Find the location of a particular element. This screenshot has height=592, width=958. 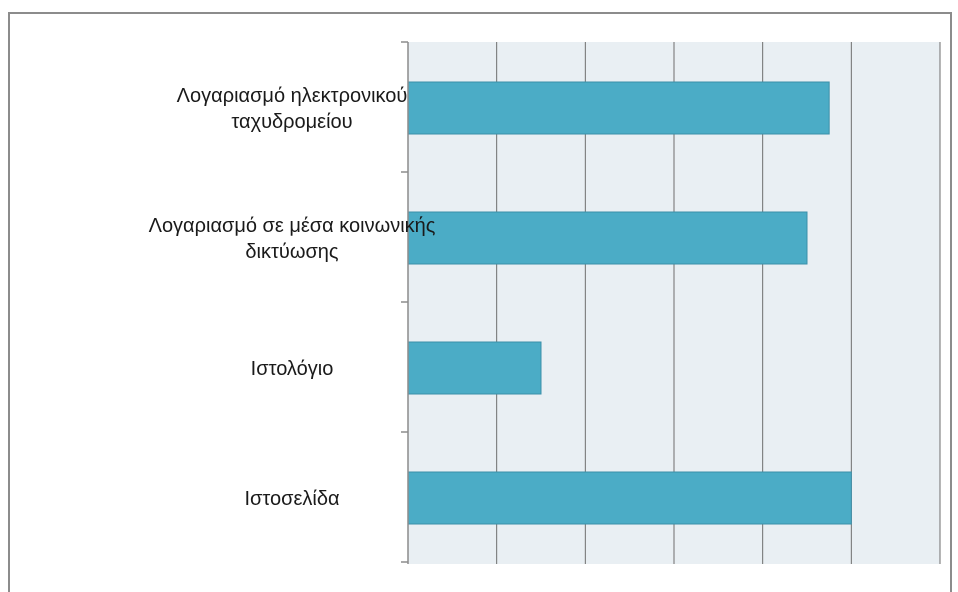

category-label: δικτύωσης is located at coordinates (291, 252).